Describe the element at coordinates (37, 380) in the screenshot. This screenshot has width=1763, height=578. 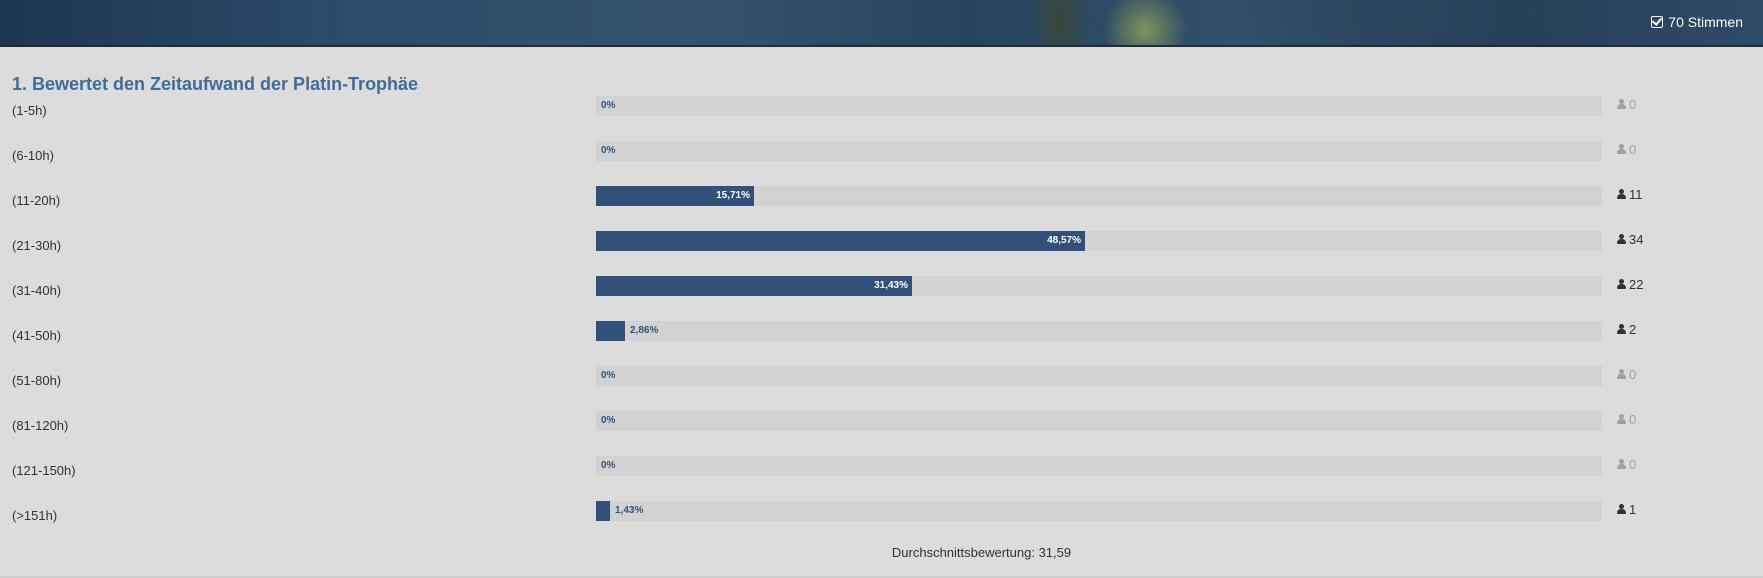
I see `poll-option-label: (51-80h)` at that location.